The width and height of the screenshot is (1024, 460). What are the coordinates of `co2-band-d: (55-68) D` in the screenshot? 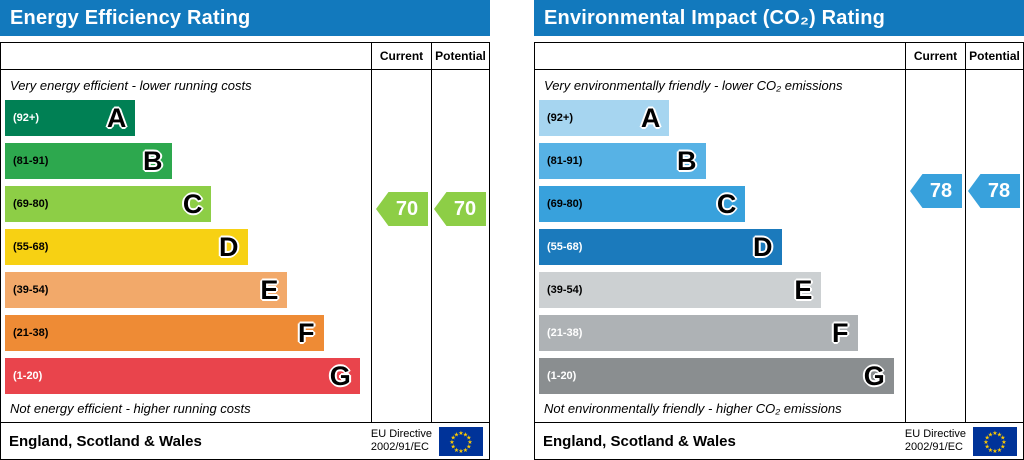 It's located at (660, 247).